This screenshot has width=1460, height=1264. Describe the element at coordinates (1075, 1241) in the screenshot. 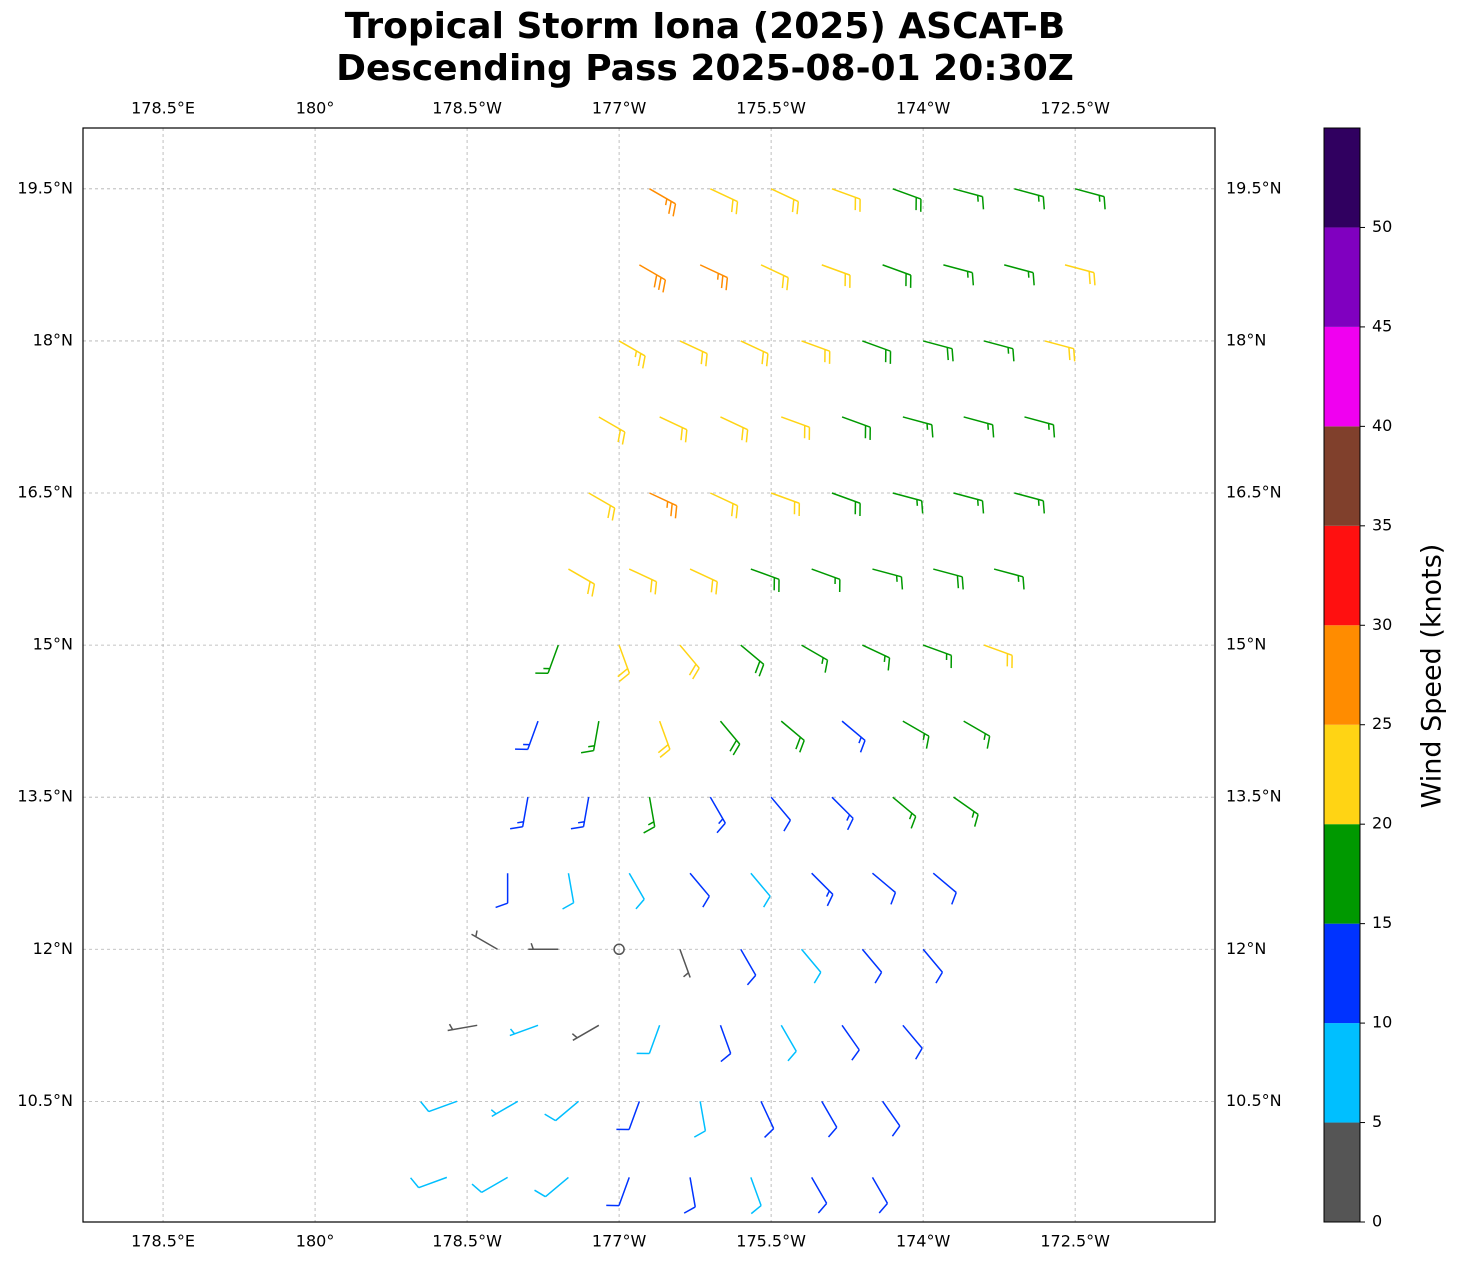

I see `x-tick-label: 172.5°W` at that location.